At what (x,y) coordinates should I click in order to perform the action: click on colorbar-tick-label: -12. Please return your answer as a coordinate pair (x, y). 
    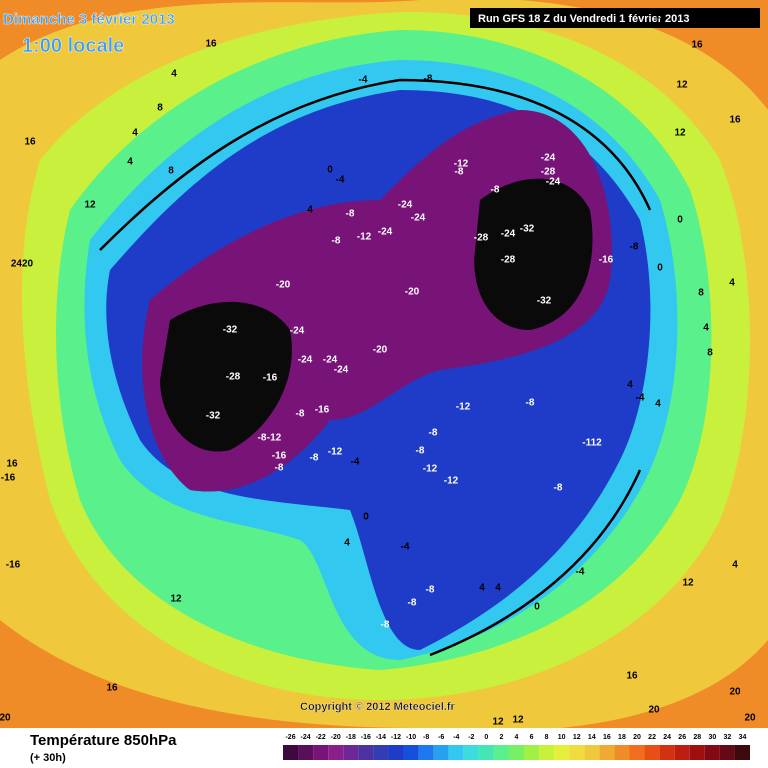
    Looking at the image, I should click on (396, 737).